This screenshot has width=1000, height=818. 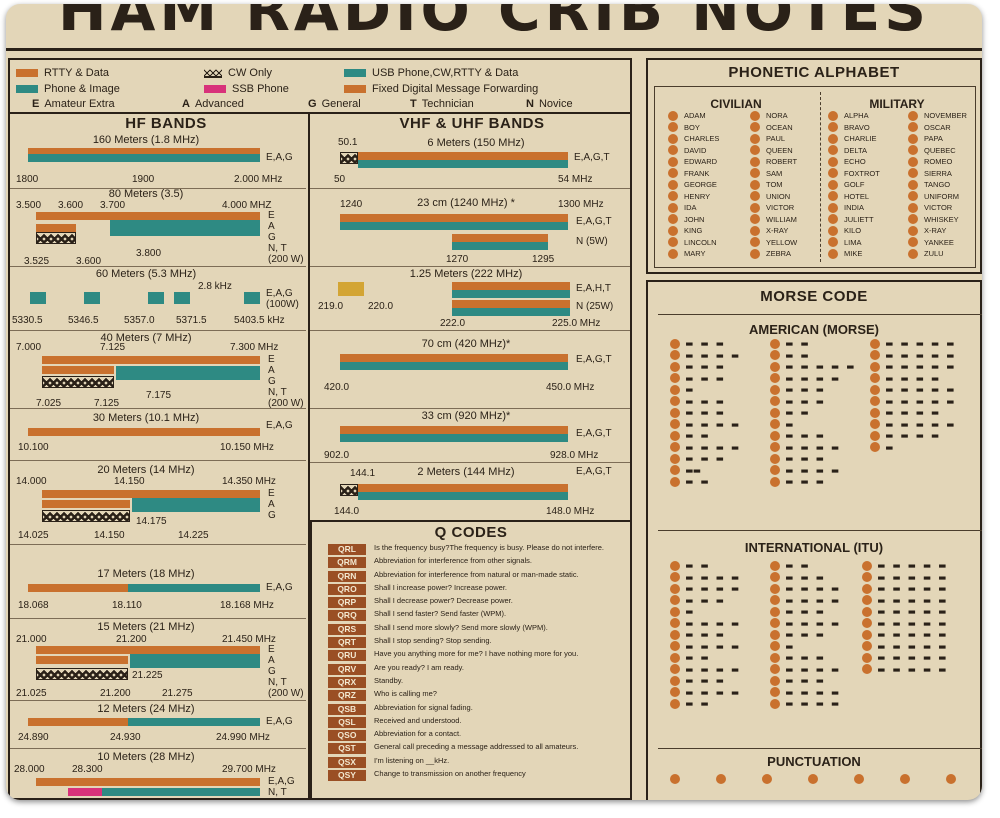 What do you see at coordinates (27, 73) in the screenshot?
I see `orange-swatch-icon` at bounding box center [27, 73].